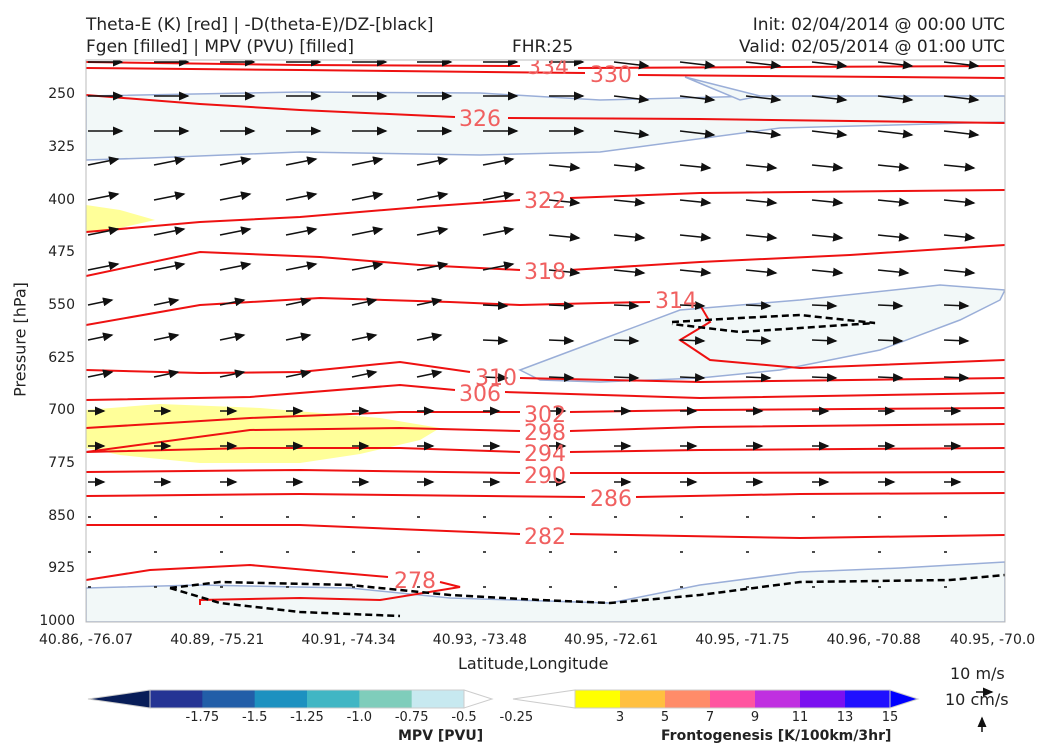 Image resolution: width=1050 pixels, height=750 pixels. What do you see at coordinates (873, 640) in the screenshot?
I see `x-tick-label: 40.96, -70.88` at bounding box center [873, 640].